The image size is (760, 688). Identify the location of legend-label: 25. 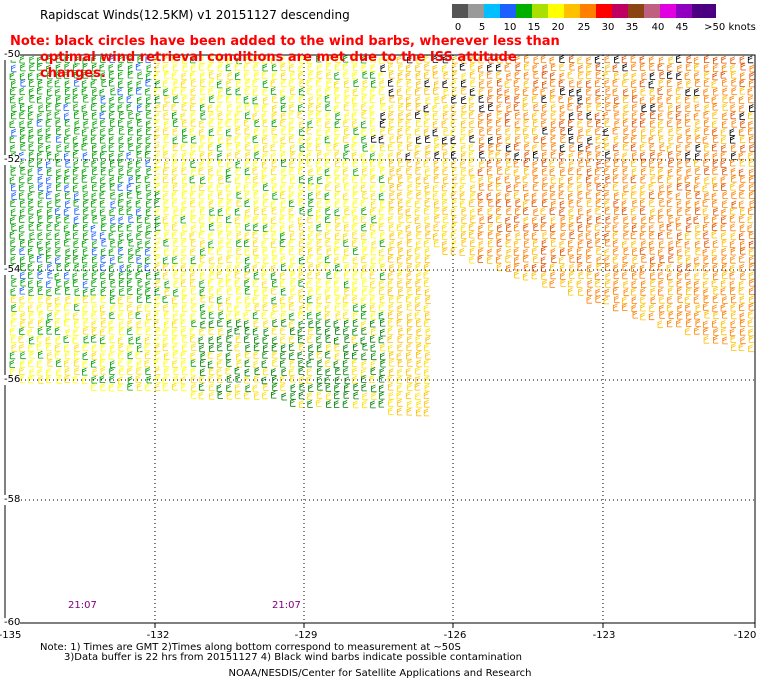
(584, 27).